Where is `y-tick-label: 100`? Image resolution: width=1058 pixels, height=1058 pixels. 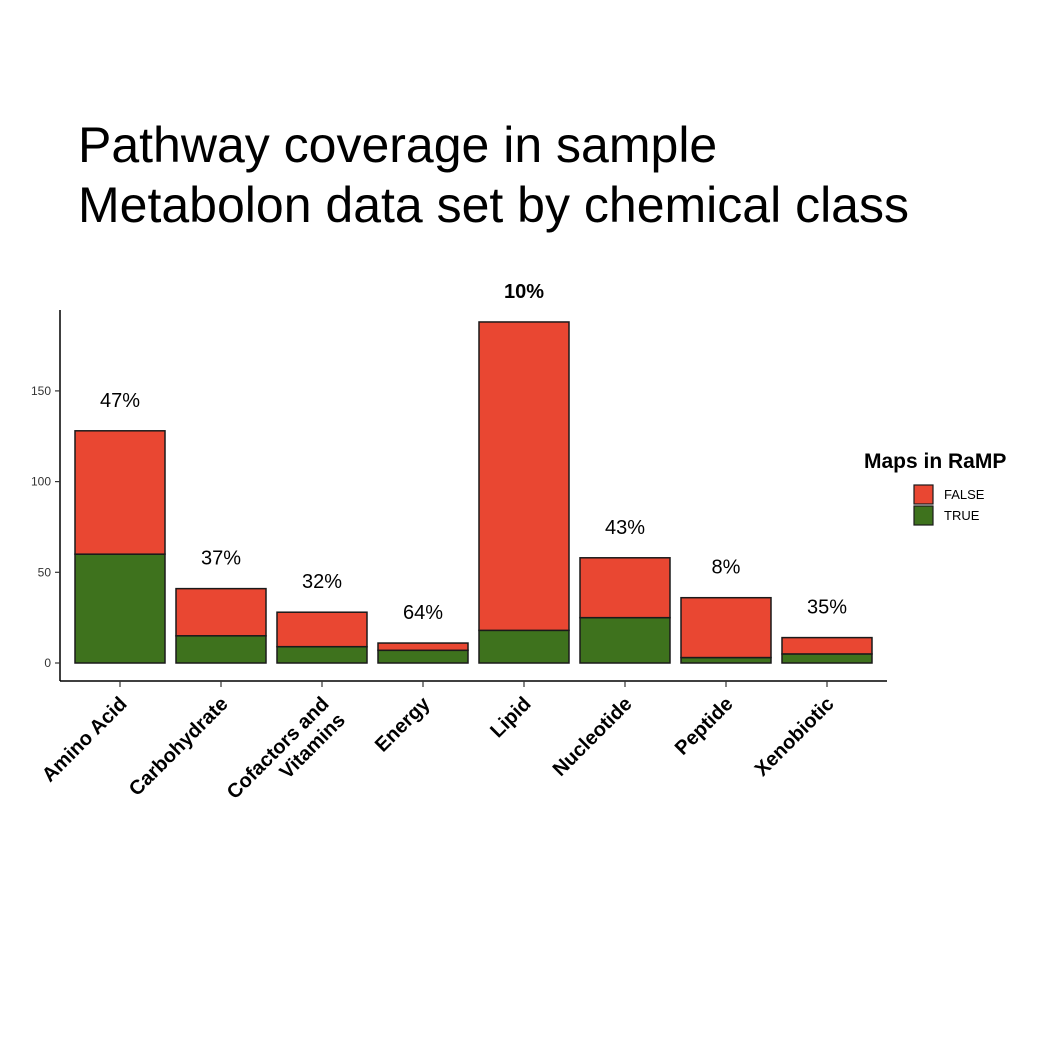
y-tick-label: 100 is located at coordinates (41, 482).